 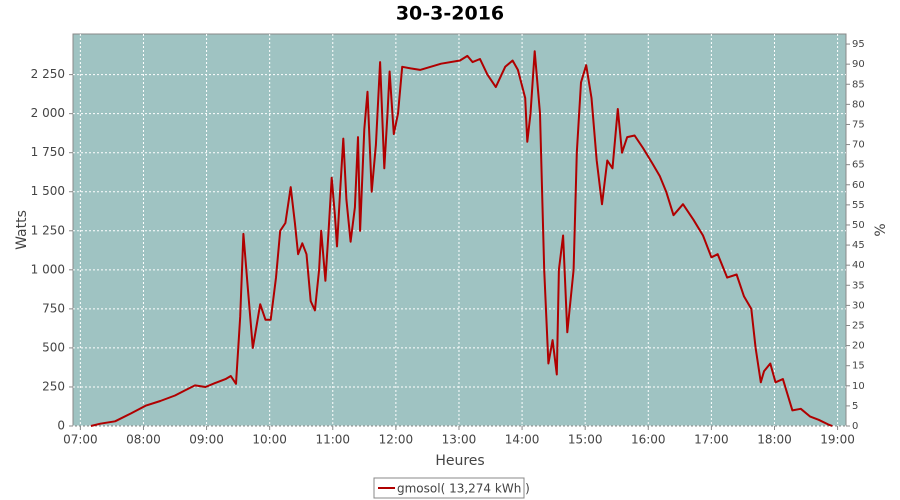 What do you see at coordinates (53, 386) in the screenshot?
I see `y-tick-label: 250` at bounding box center [53, 386].